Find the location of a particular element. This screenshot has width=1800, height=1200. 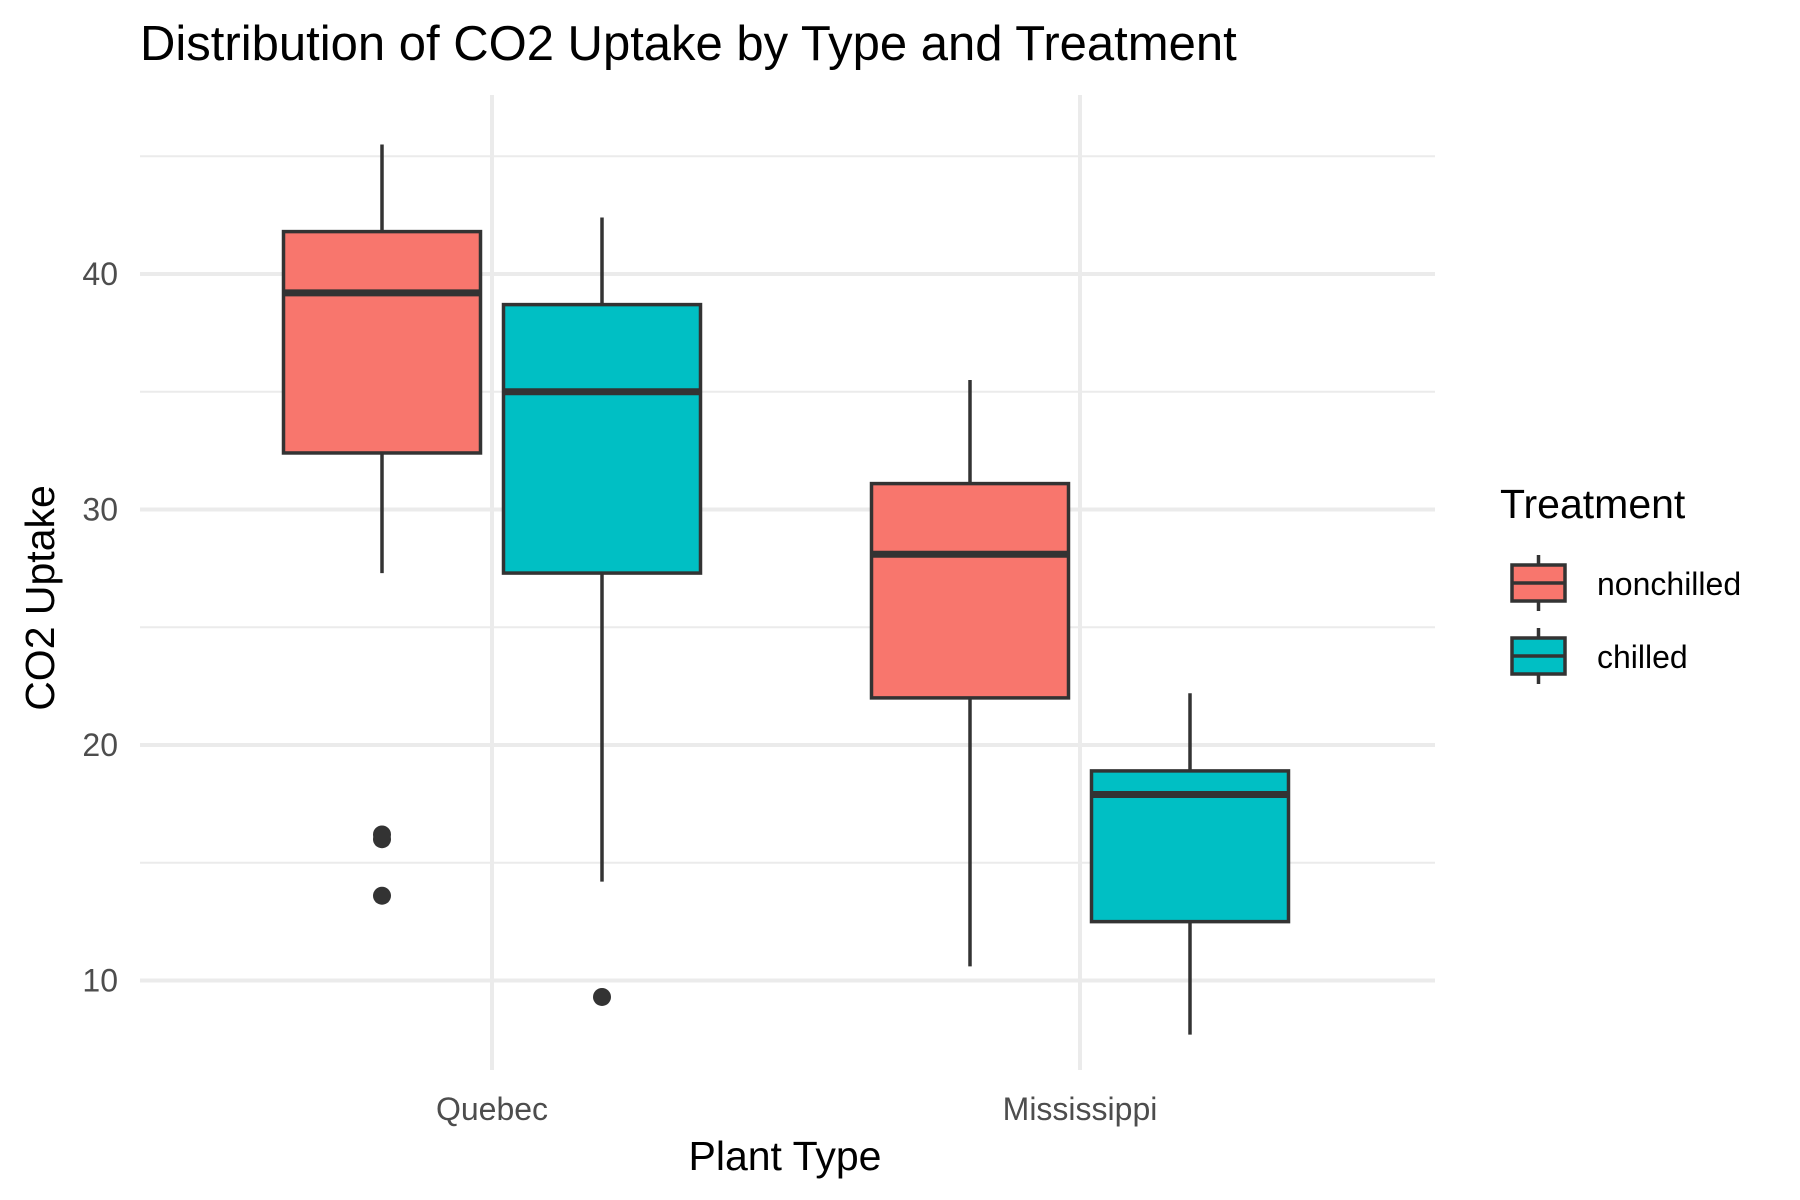

y-tick-label: 40 is located at coordinates (100, 274).